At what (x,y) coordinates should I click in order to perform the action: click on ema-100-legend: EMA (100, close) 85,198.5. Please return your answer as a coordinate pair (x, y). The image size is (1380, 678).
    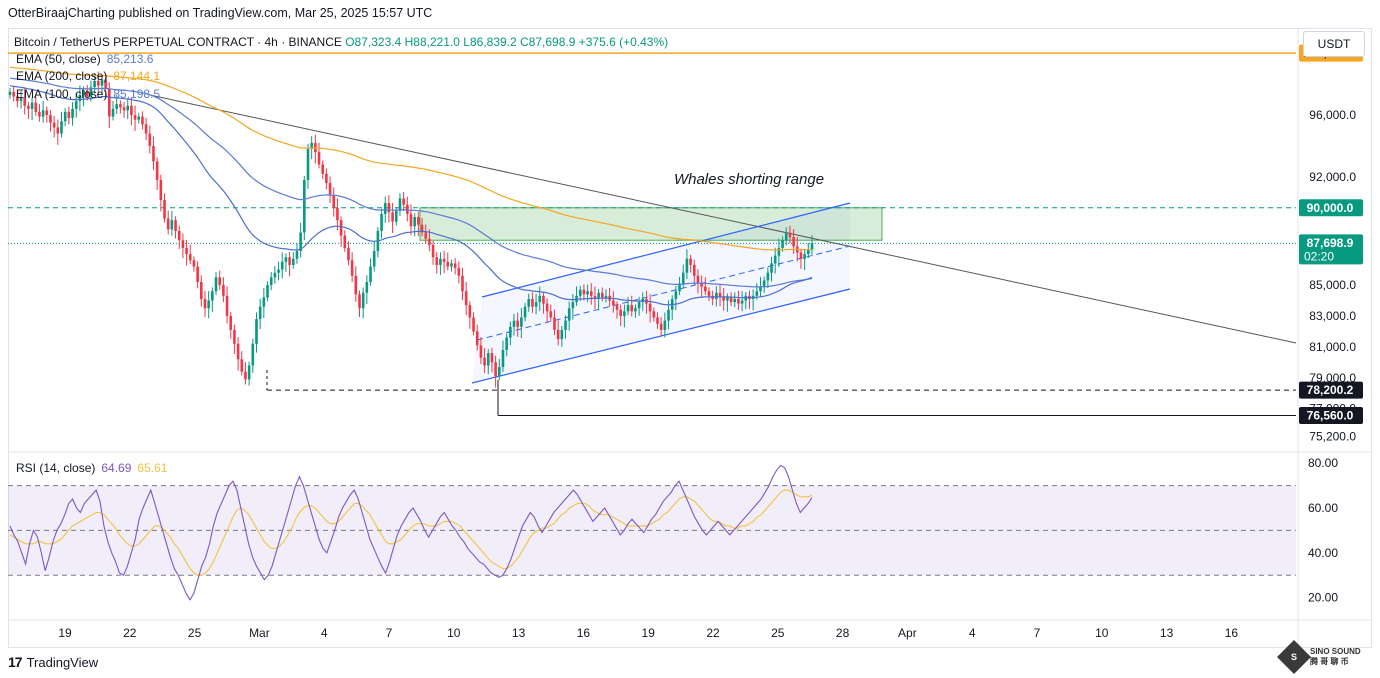
    Looking at the image, I should click on (88, 94).